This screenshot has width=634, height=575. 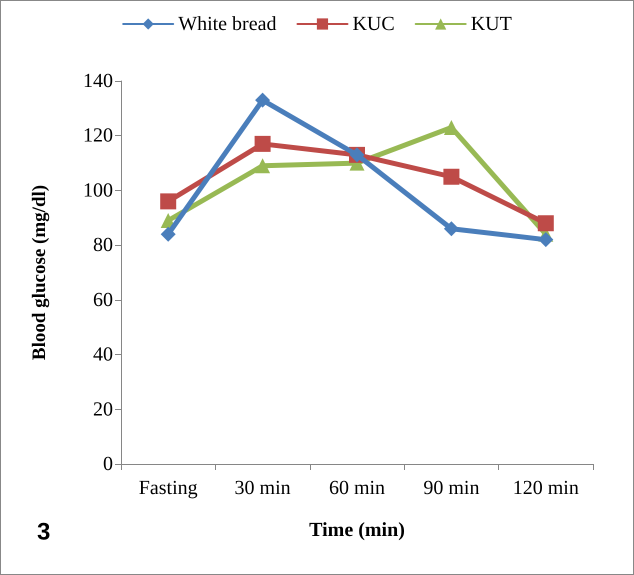 What do you see at coordinates (357, 488) in the screenshot?
I see `x-tick-label: 60 min` at bounding box center [357, 488].